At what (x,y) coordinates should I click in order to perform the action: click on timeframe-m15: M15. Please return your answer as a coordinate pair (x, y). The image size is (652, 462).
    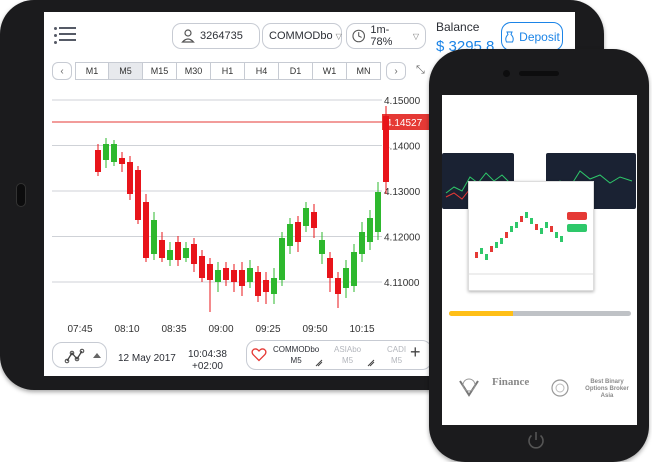
    Looking at the image, I should click on (160, 71).